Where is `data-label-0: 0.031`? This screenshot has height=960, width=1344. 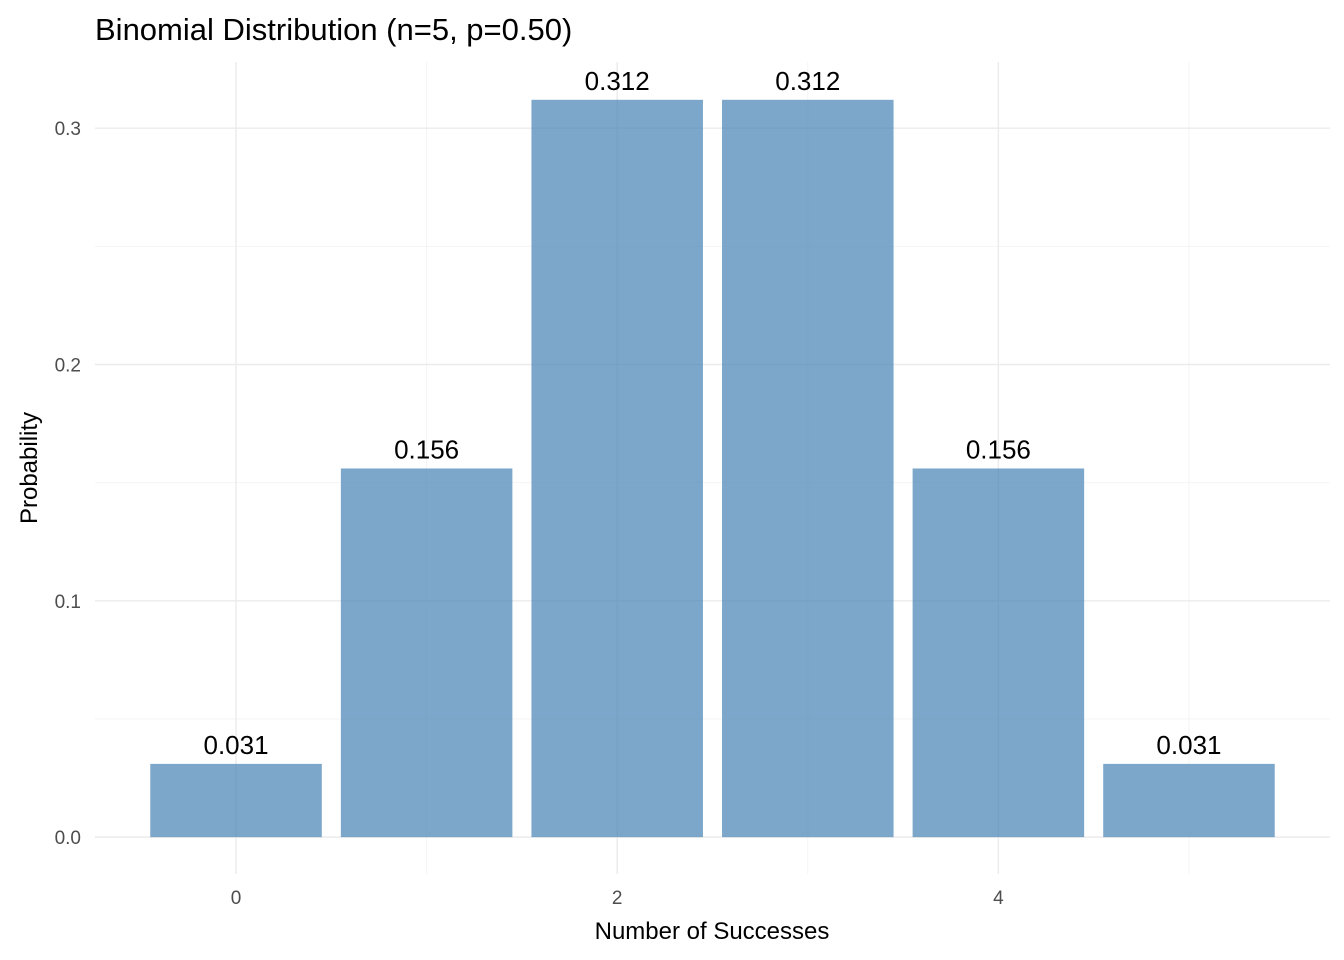
data-label-0: 0.031 is located at coordinates (235, 745).